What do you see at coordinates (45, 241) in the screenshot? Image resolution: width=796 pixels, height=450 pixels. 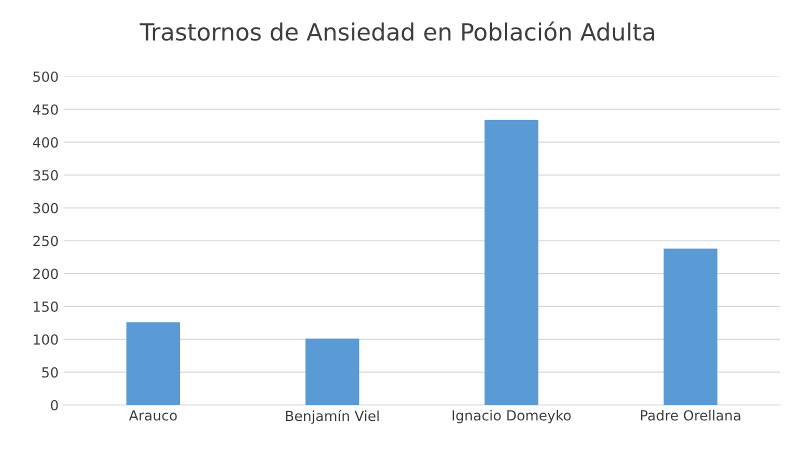 I see `y-tick-label: 250` at bounding box center [45, 241].